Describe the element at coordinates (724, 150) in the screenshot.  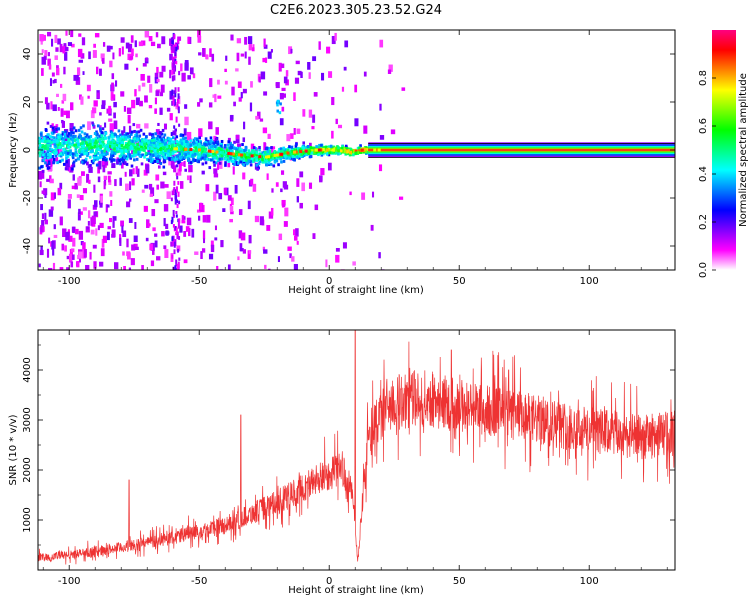
I see `colorbar-bar` at that location.